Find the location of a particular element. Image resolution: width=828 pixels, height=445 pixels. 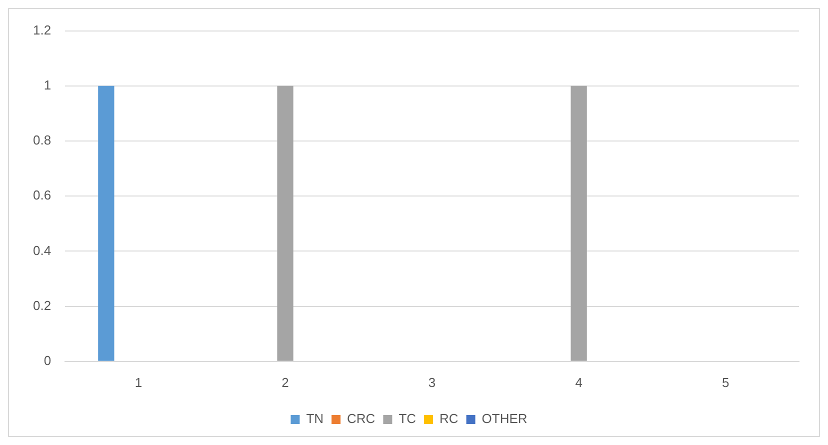

legend-label: CRC is located at coordinates (361, 418).